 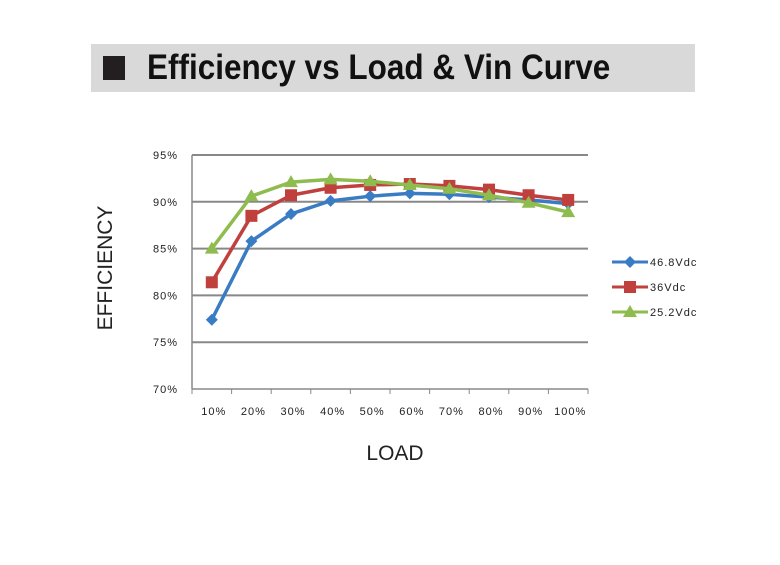 I want to click on y-tick-label: 85%, so click(x=165, y=250).